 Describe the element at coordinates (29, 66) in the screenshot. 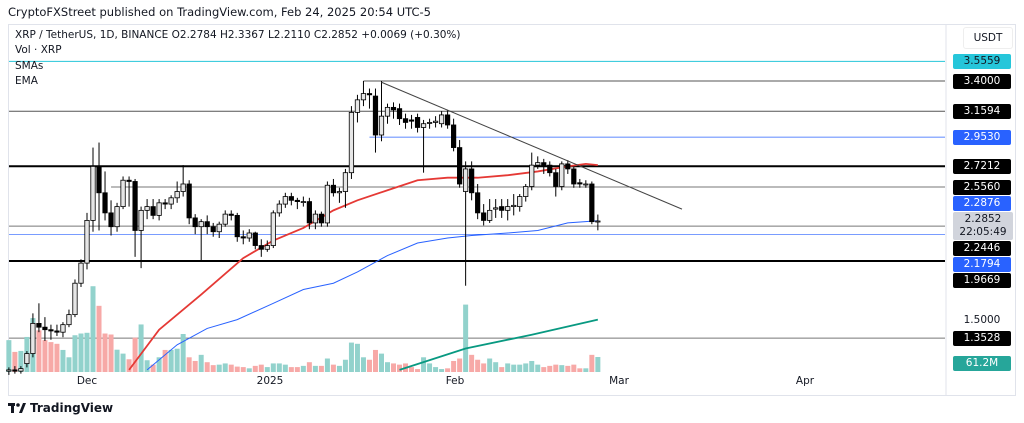

I see `sma-legend: SMAs` at that location.